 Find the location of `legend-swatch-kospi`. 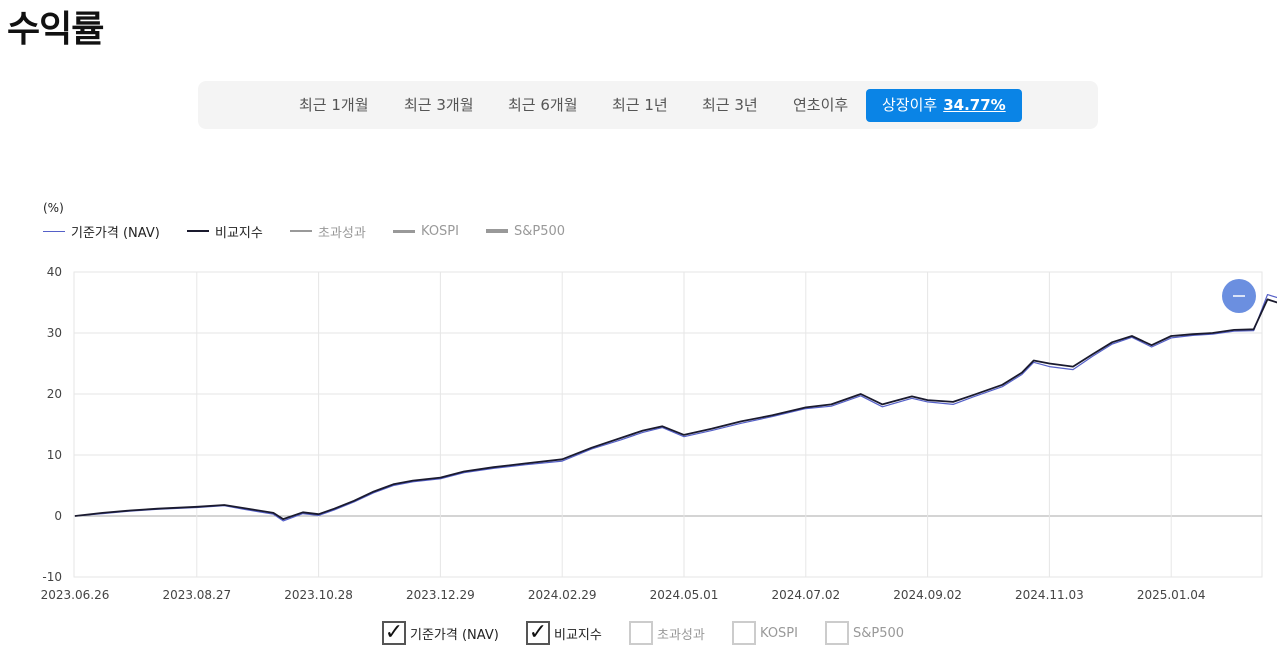

legend-swatch-kospi is located at coordinates (404, 231).